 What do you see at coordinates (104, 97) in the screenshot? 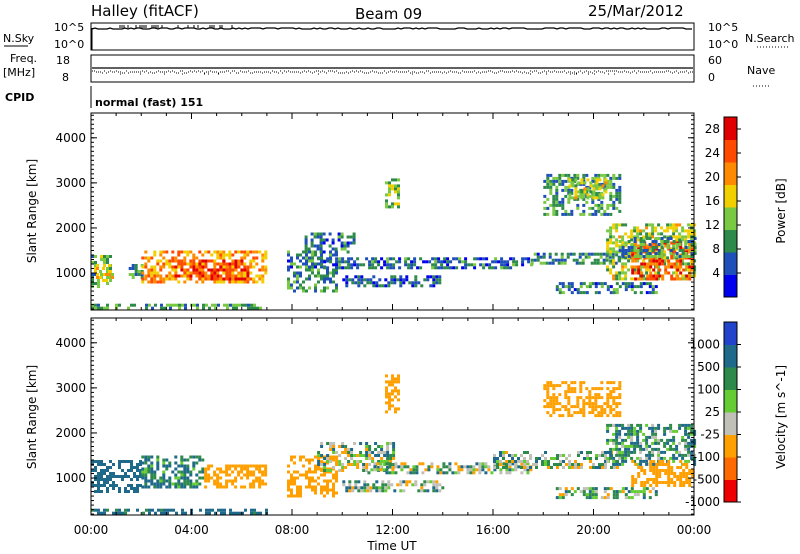
I see `cpid-panel: CPID normal (fast) 151` at bounding box center [104, 97].